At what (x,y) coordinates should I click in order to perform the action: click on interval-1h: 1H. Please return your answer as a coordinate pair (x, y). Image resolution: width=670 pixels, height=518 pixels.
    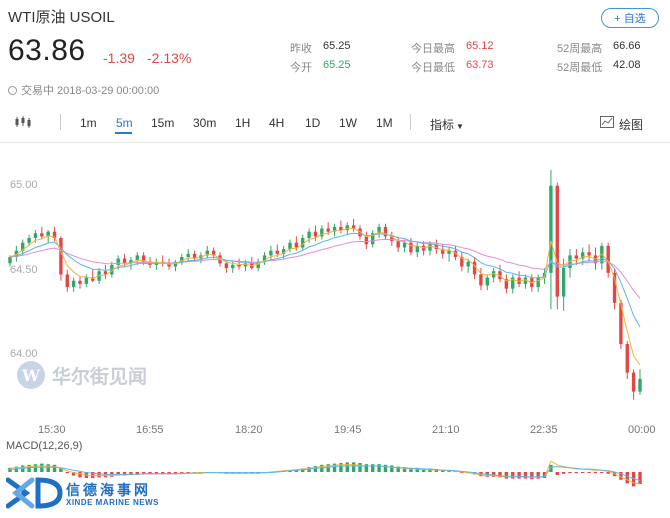
    Looking at the image, I should click on (243, 123).